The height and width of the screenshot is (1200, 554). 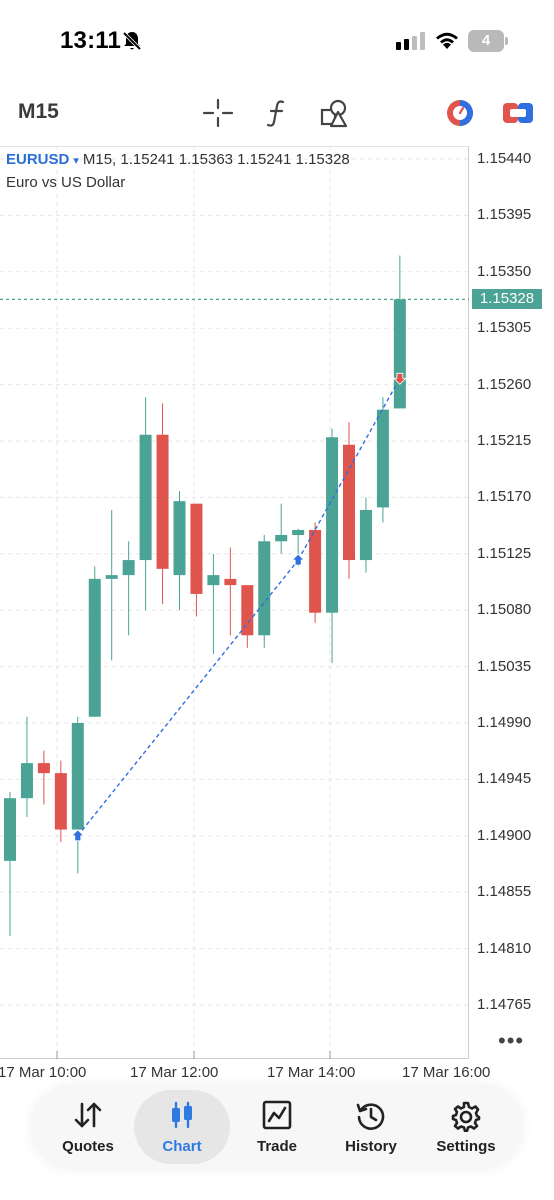 What do you see at coordinates (311, 1072) in the screenshot?
I see `time-label: 17 Mar 14:00` at bounding box center [311, 1072].